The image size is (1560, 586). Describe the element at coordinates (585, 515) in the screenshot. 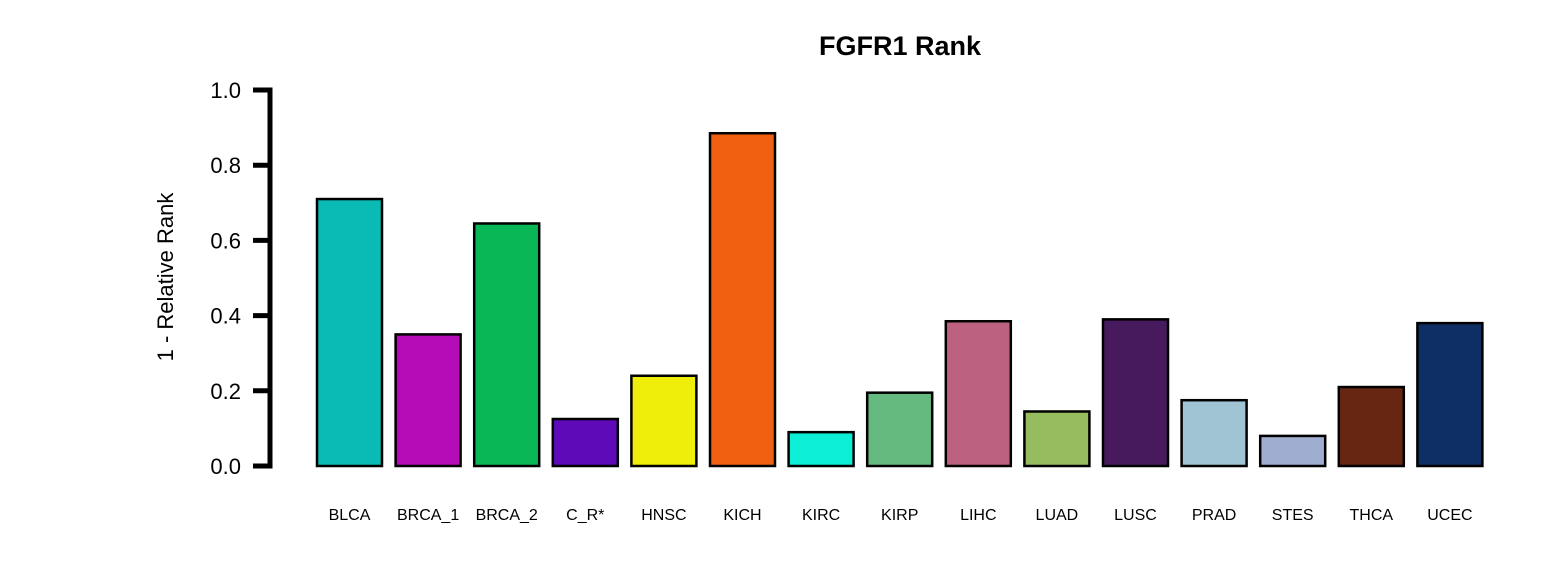

I see `x-tick-label: C_R*` at that location.